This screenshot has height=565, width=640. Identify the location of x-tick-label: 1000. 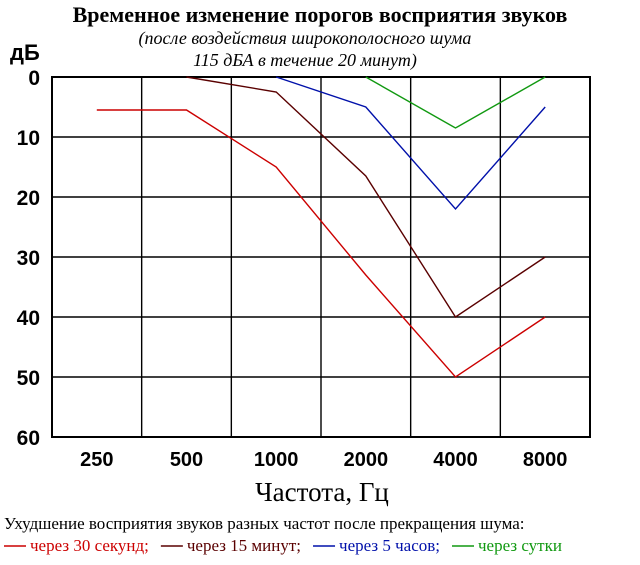
(276, 460).